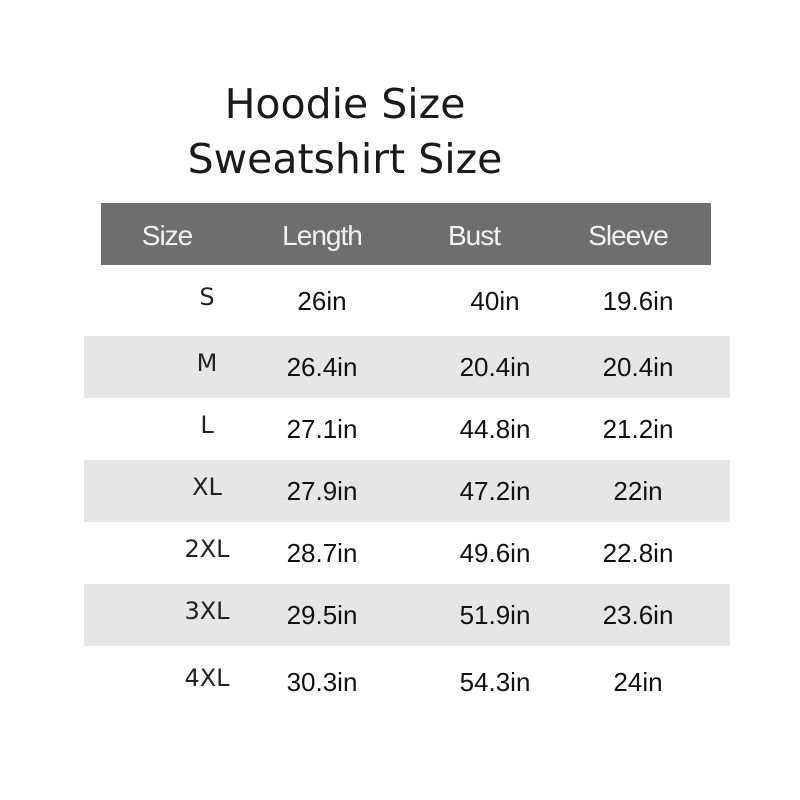  What do you see at coordinates (400, 615) in the screenshot?
I see `table-row: 3XL 29.5in 51.9in 23.6in` at bounding box center [400, 615].